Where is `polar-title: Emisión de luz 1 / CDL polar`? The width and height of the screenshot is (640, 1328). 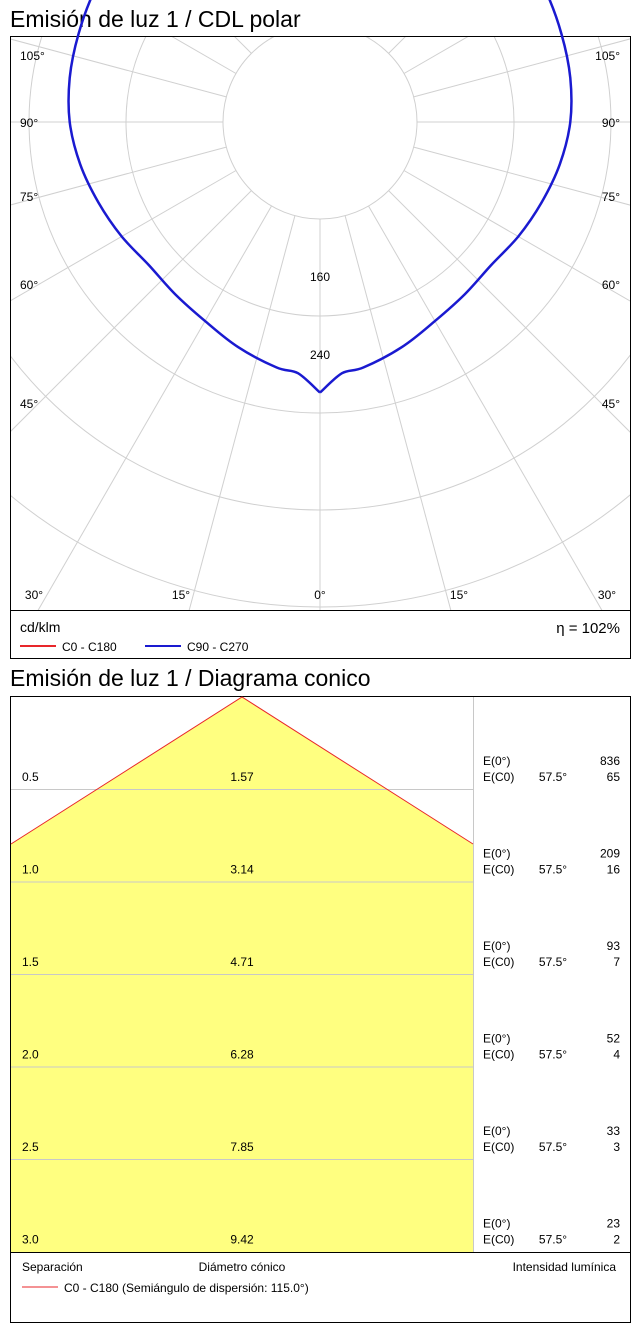
polar-title: Emisión de luz 1 / CDL polar is located at coordinates (155, 19).